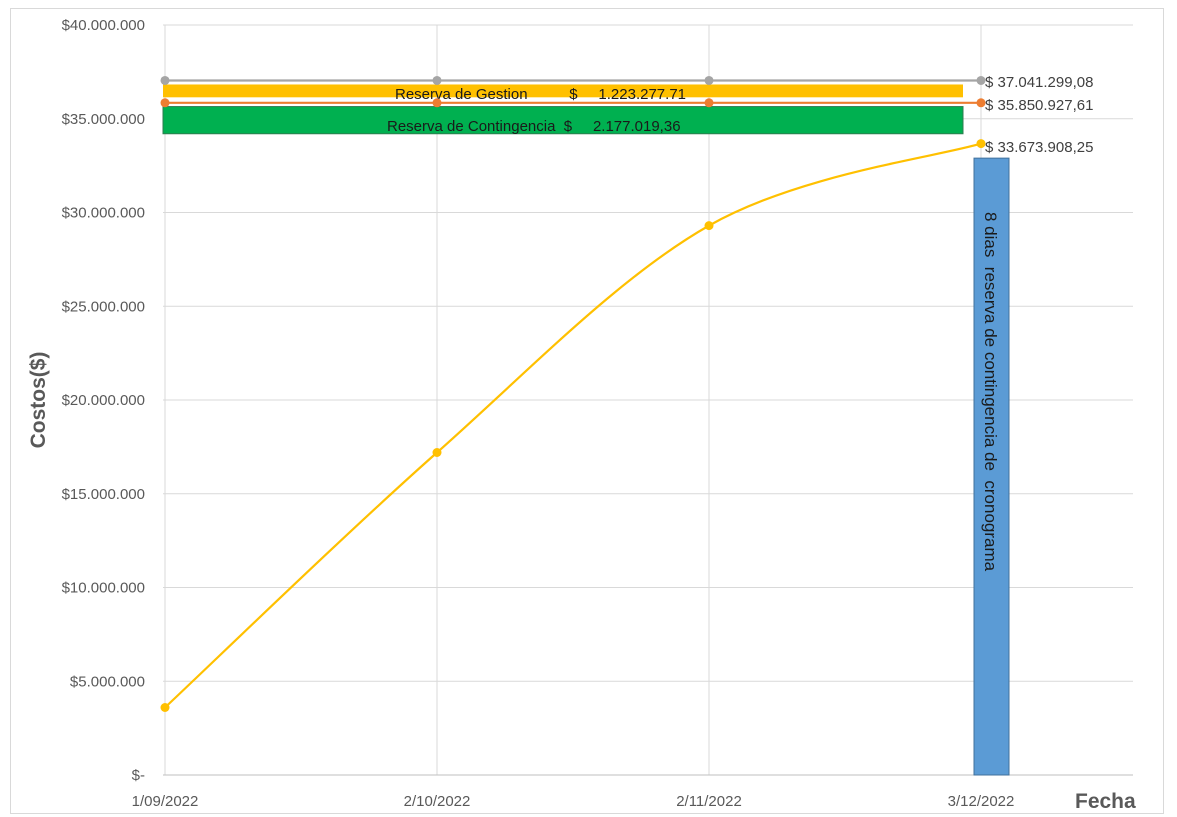 This screenshot has width=1177, height=817. Describe the element at coordinates (709, 801) in the screenshot. I see `x-tick-label: 2/11/2022` at that location.